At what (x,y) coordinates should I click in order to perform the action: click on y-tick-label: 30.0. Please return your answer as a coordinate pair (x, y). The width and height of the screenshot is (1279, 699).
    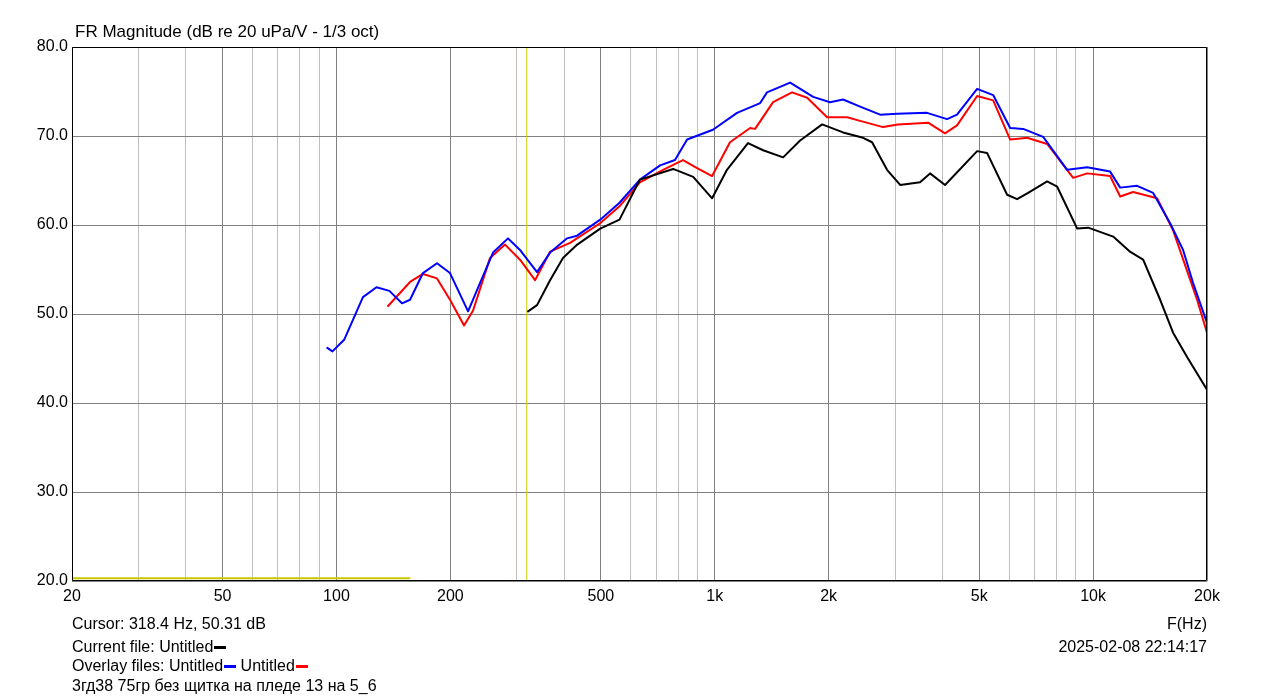
    Looking at the image, I should click on (52, 491).